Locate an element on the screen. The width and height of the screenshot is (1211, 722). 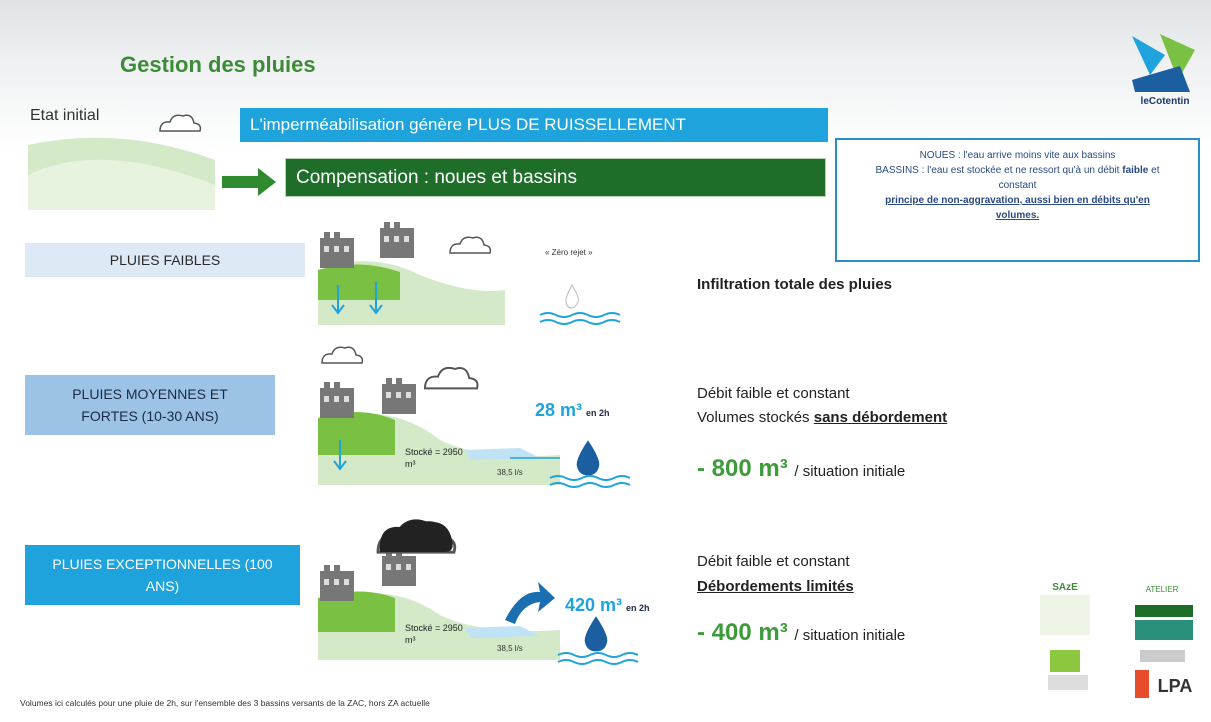
partner-name: SAzE is located at coordinates (1065, 587).